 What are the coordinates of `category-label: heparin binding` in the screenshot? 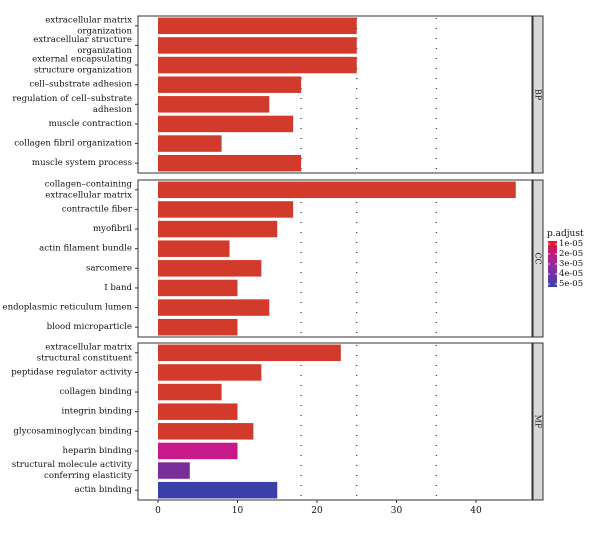 It's located at (98, 451).